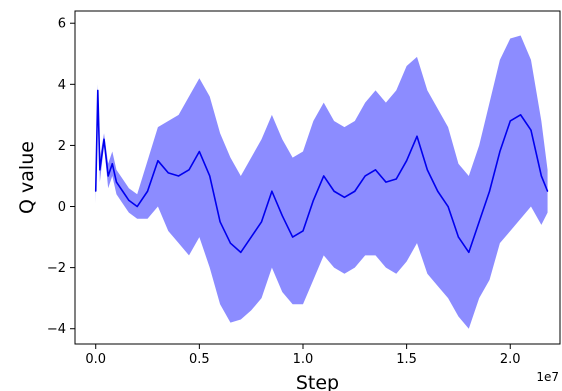 This screenshot has width=562, height=391. What do you see at coordinates (56, 329) in the screenshot?
I see `y-tick-label: −4` at bounding box center [56, 329].